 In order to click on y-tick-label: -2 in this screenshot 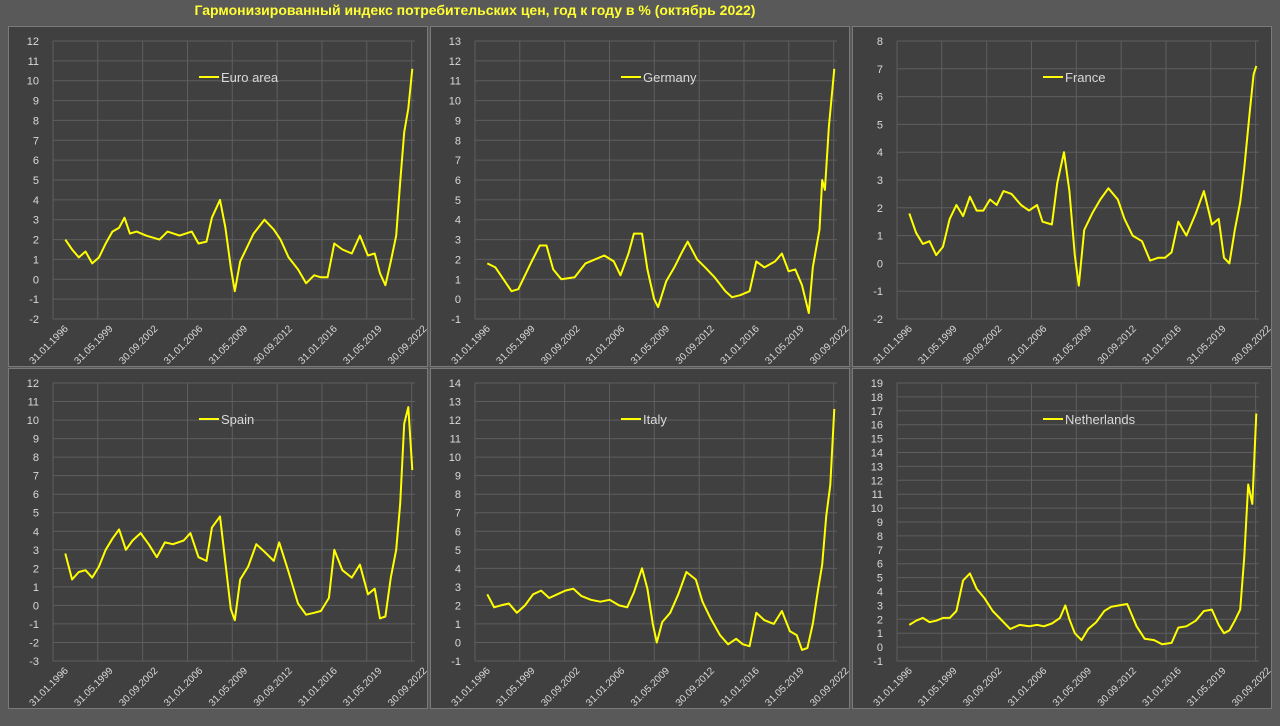, I will do `click(34, 643)`.